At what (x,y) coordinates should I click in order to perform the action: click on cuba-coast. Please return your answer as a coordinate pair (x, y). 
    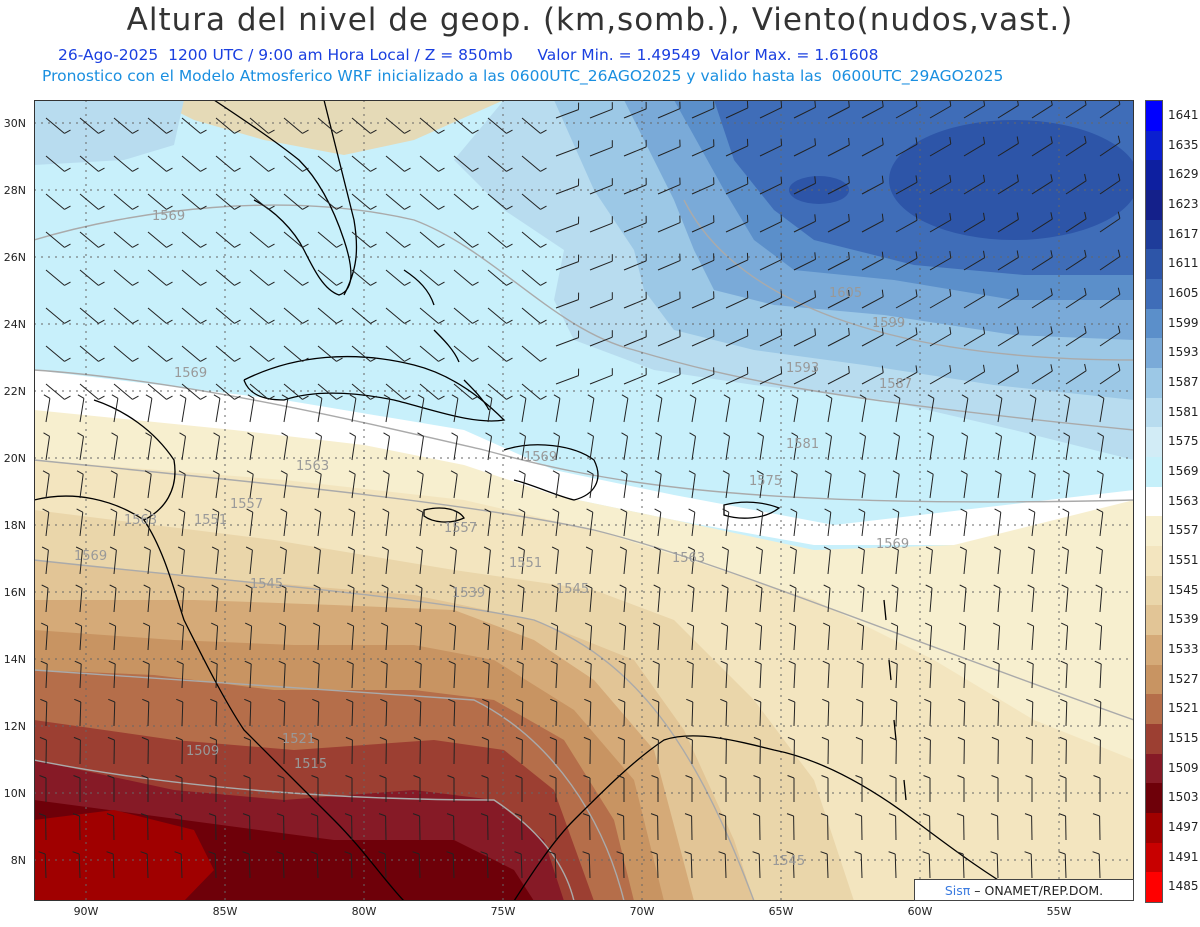
    Looking at the image, I should click on (374, 388).